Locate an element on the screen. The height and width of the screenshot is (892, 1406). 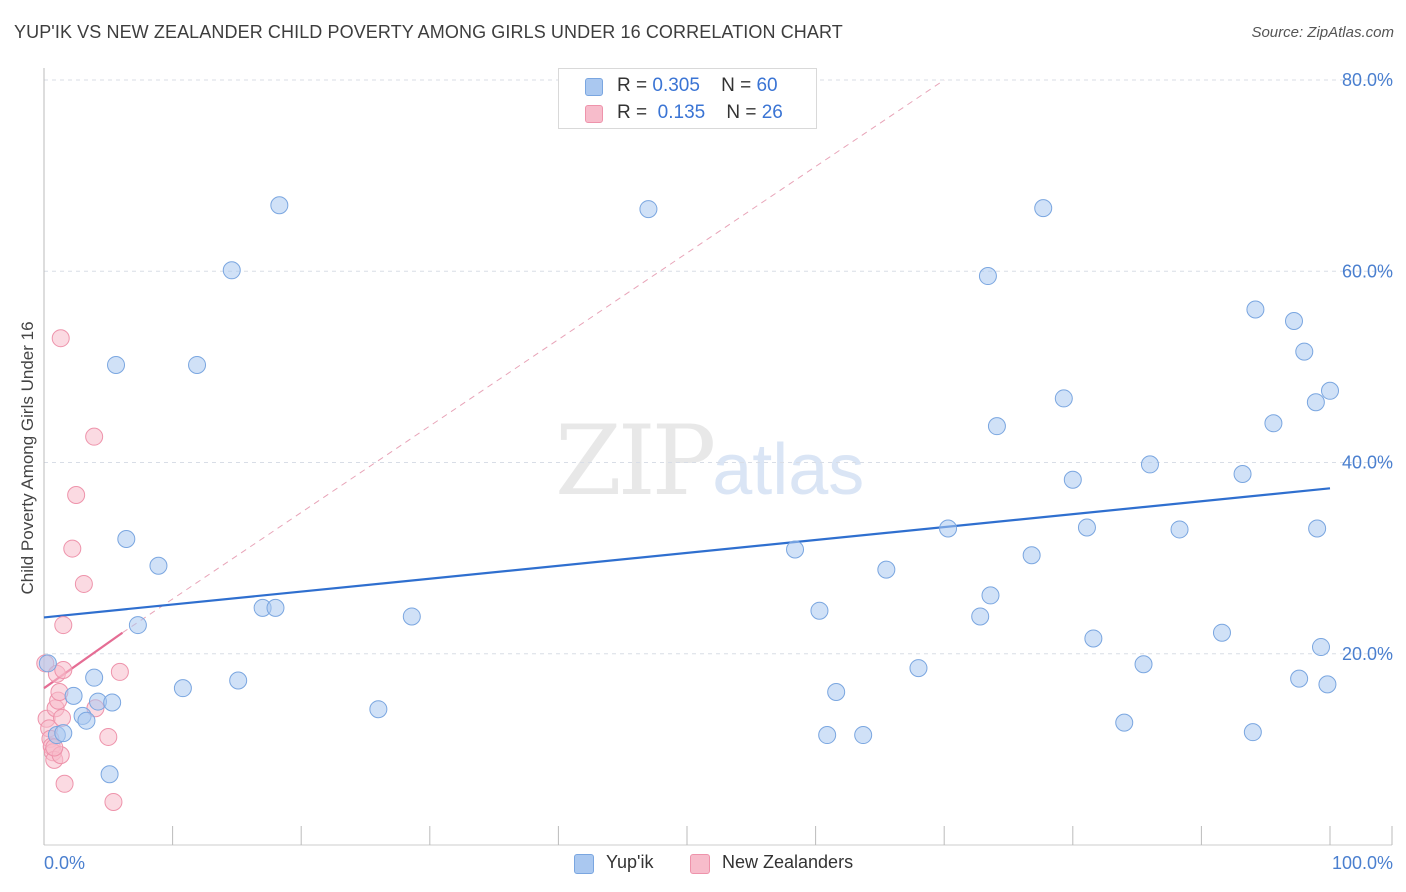
y-tick-label: 20.0% is located at coordinates (1367, 654).